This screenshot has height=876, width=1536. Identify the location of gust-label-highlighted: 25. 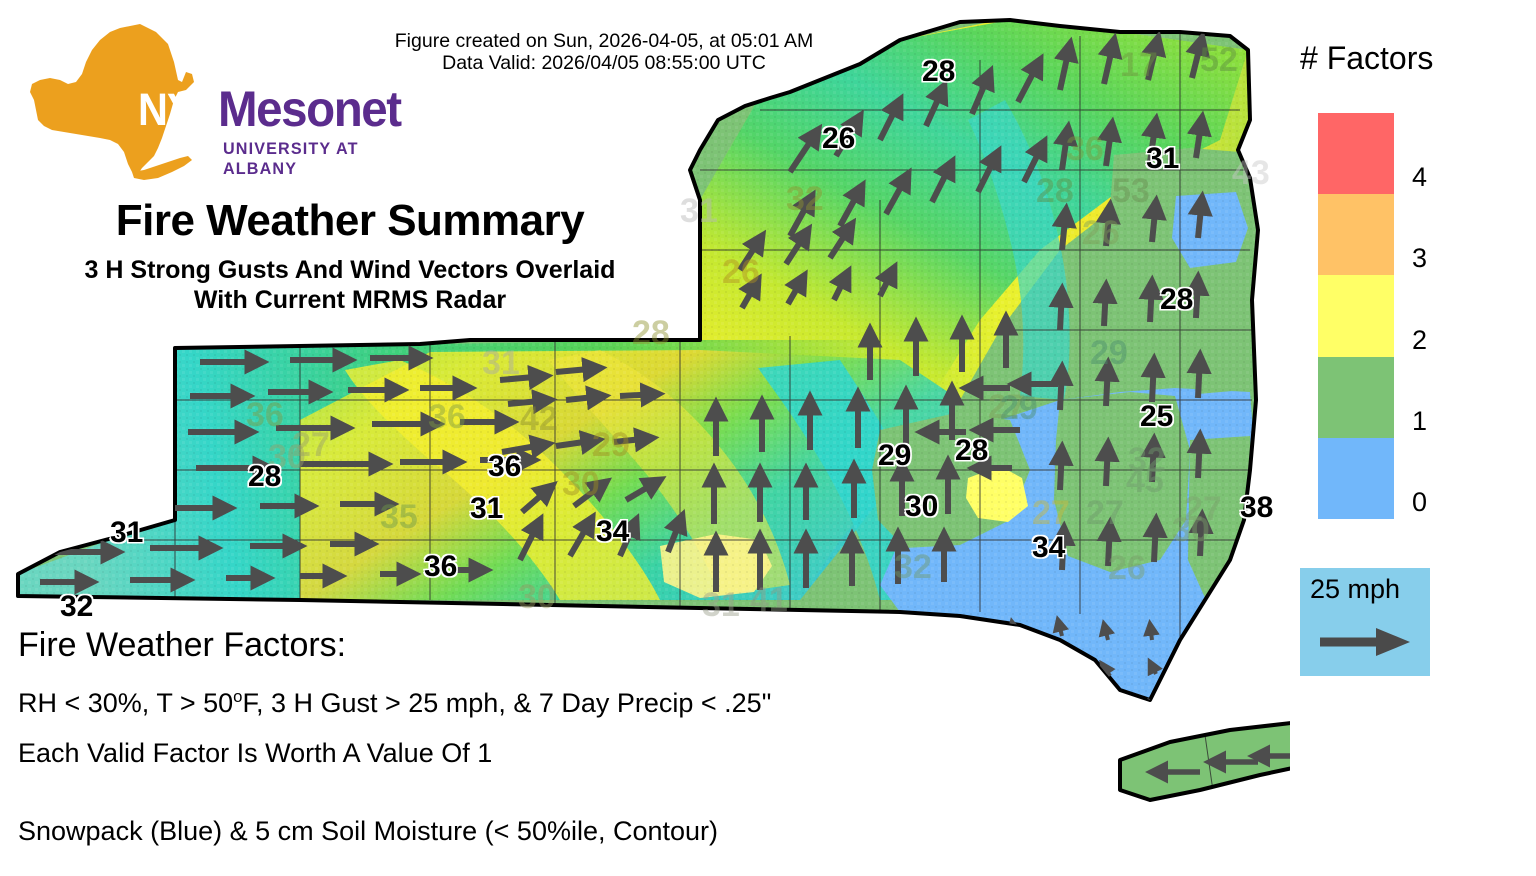
(1157, 416).